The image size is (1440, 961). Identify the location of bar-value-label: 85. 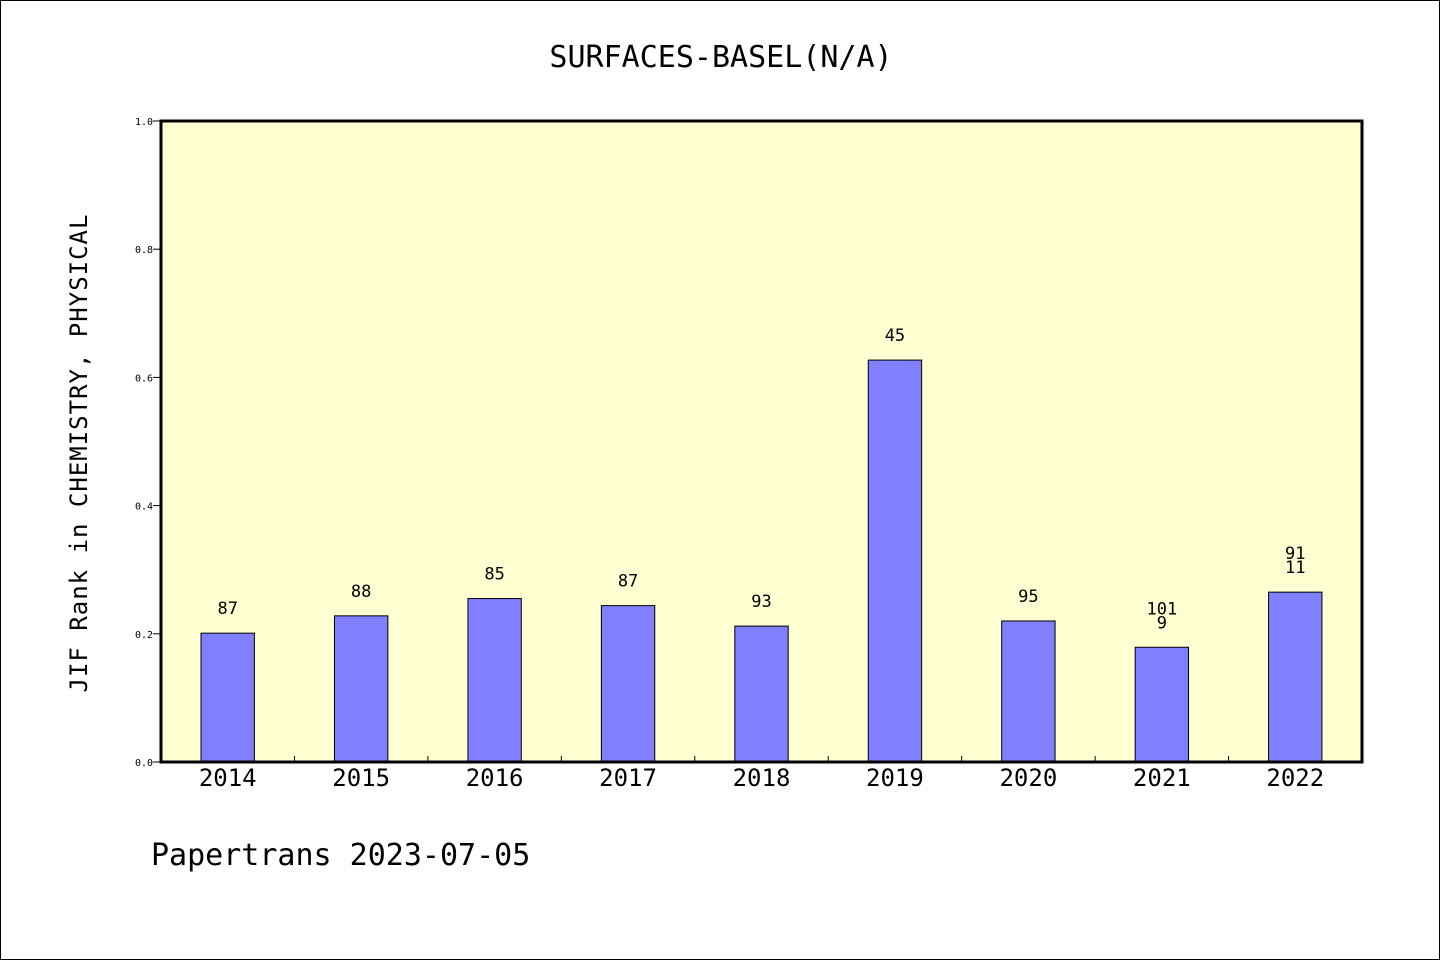
(494, 575).